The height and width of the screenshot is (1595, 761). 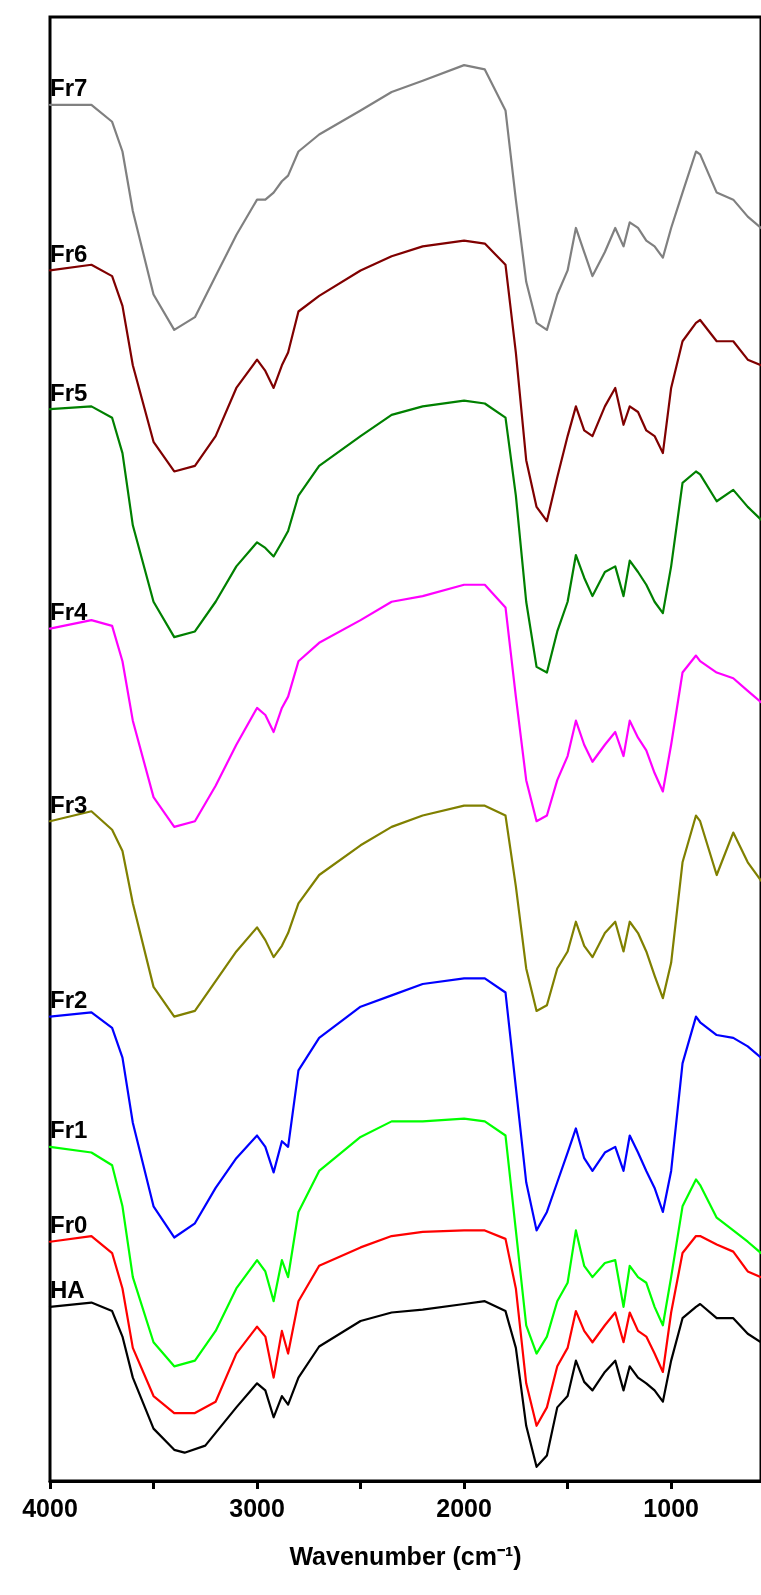 I want to click on x-tick-label: 2000, so click(x=464, y=1507).